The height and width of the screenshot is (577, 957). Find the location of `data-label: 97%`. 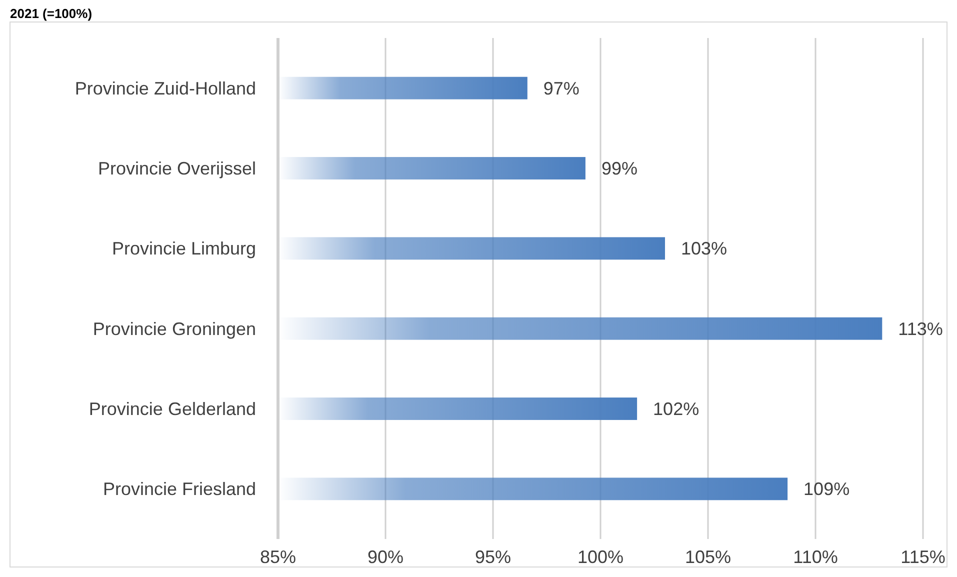

data-label: 97% is located at coordinates (561, 88).